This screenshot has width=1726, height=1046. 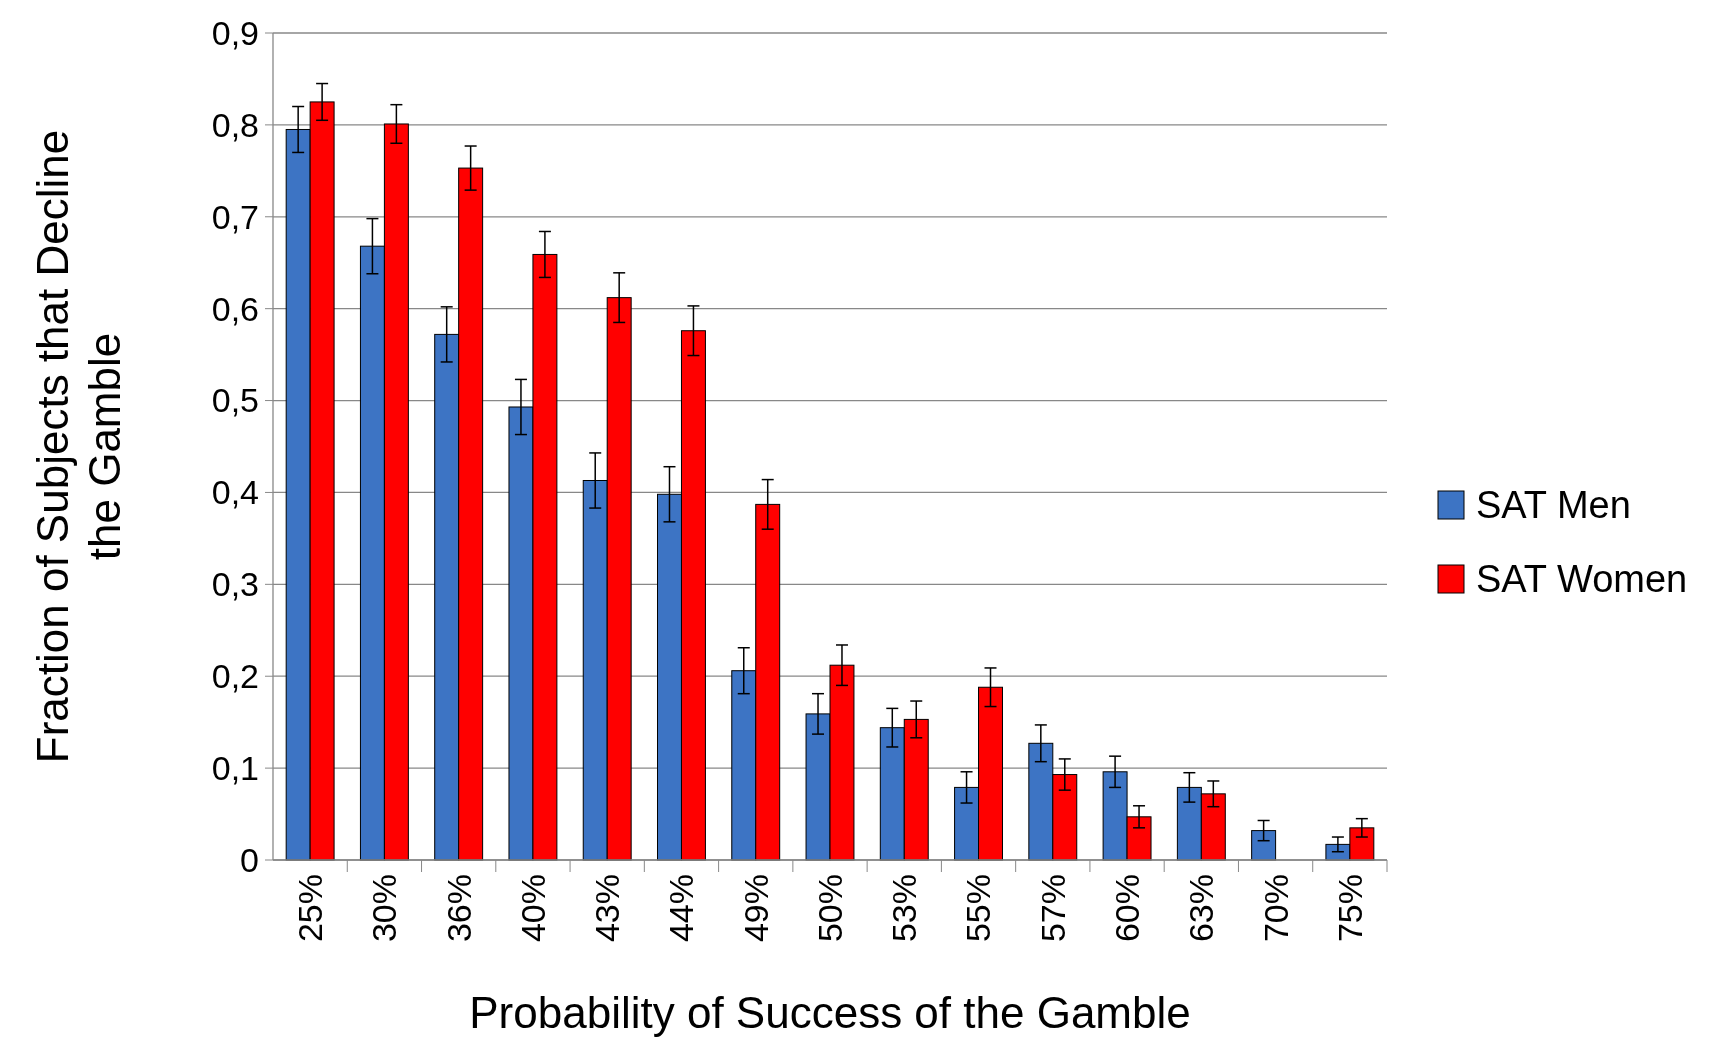 I want to click on x-tick-label: 36%, so click(x=458, y=908).